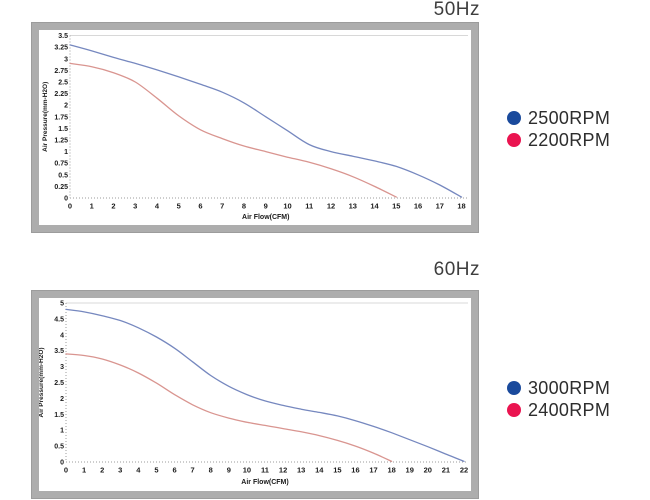 The image size is (650, 500). What do you see at coordinates (569, 409) in the screenshot?
I see `legend-label: 2400RPM` at bounding box center [569, 409].